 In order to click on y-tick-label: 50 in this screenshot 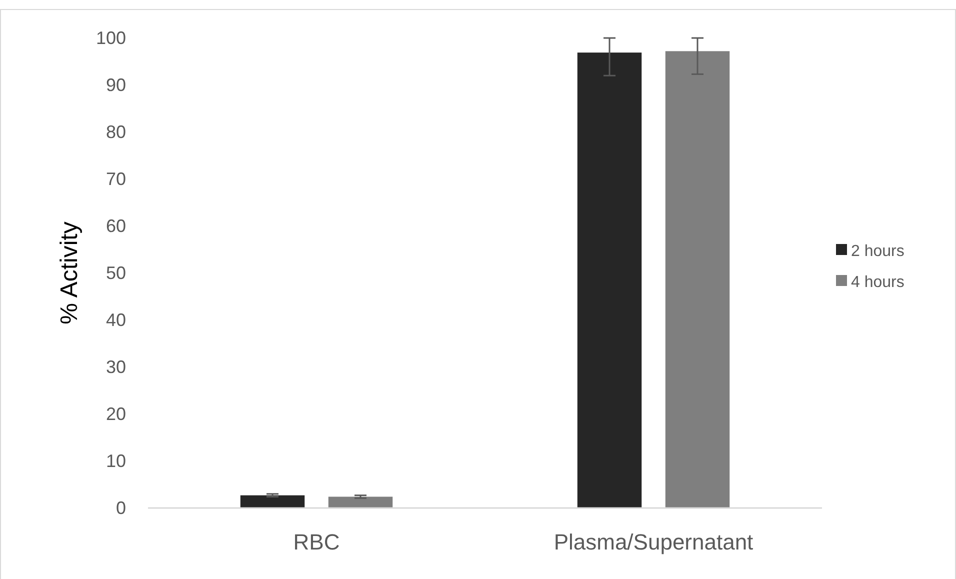, I will do `click(116, 272)`.